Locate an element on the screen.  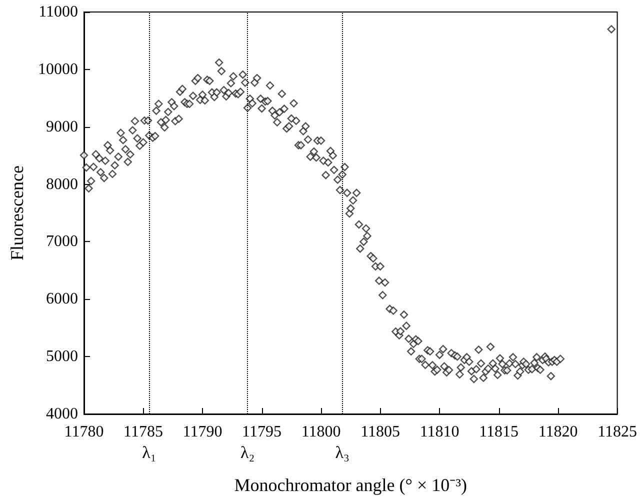
y-tick-label: 8000 is located at coordinates (62, 184).